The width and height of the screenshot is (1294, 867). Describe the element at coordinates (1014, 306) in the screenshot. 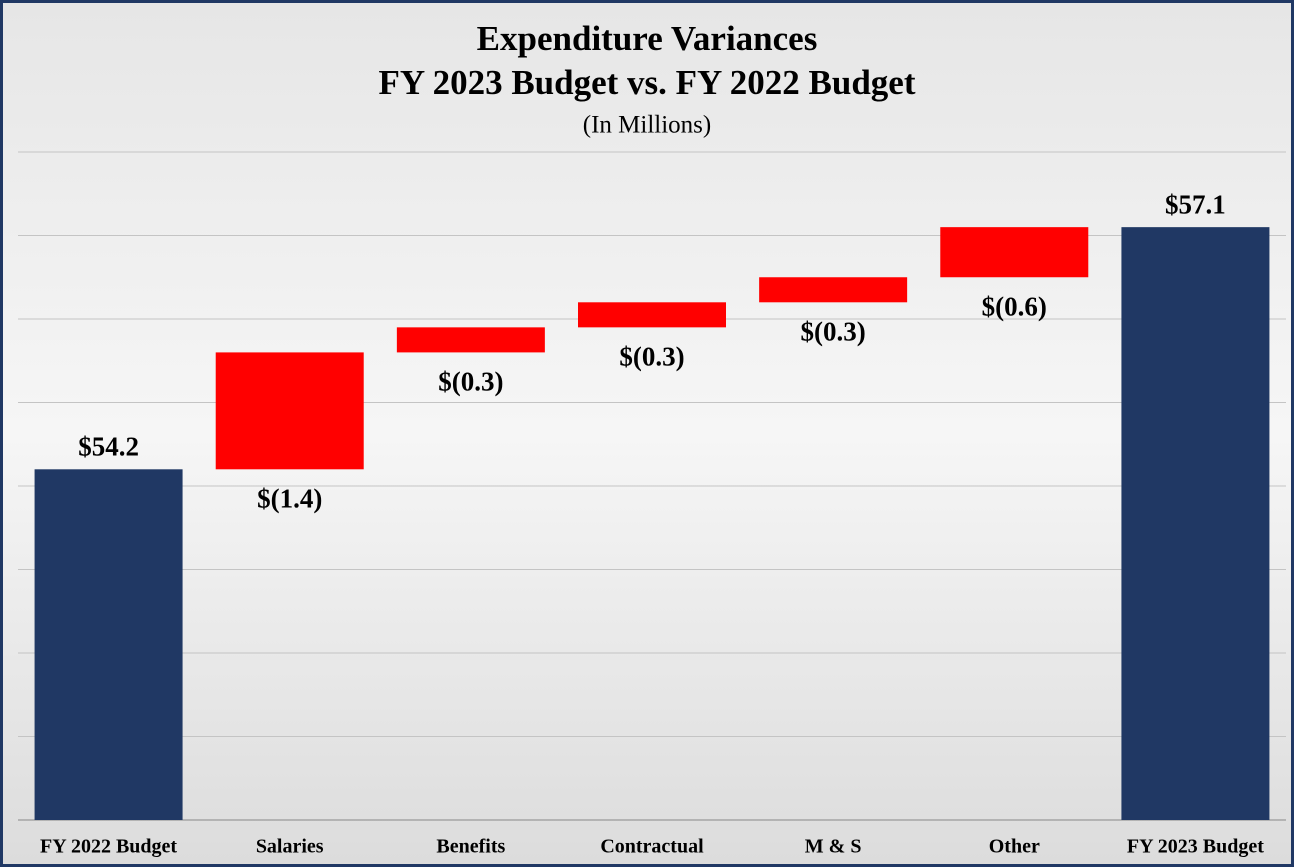

I see `value-label: $(0.6)` at that location.